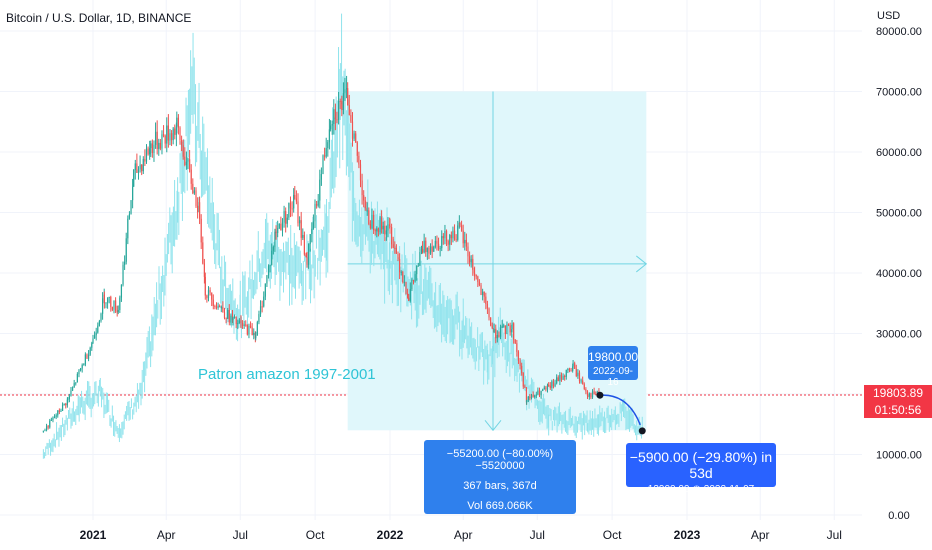  Describe the element at coordinates (760, 535) in the screenshot. I see `x-tick-label: Apr` at that location.